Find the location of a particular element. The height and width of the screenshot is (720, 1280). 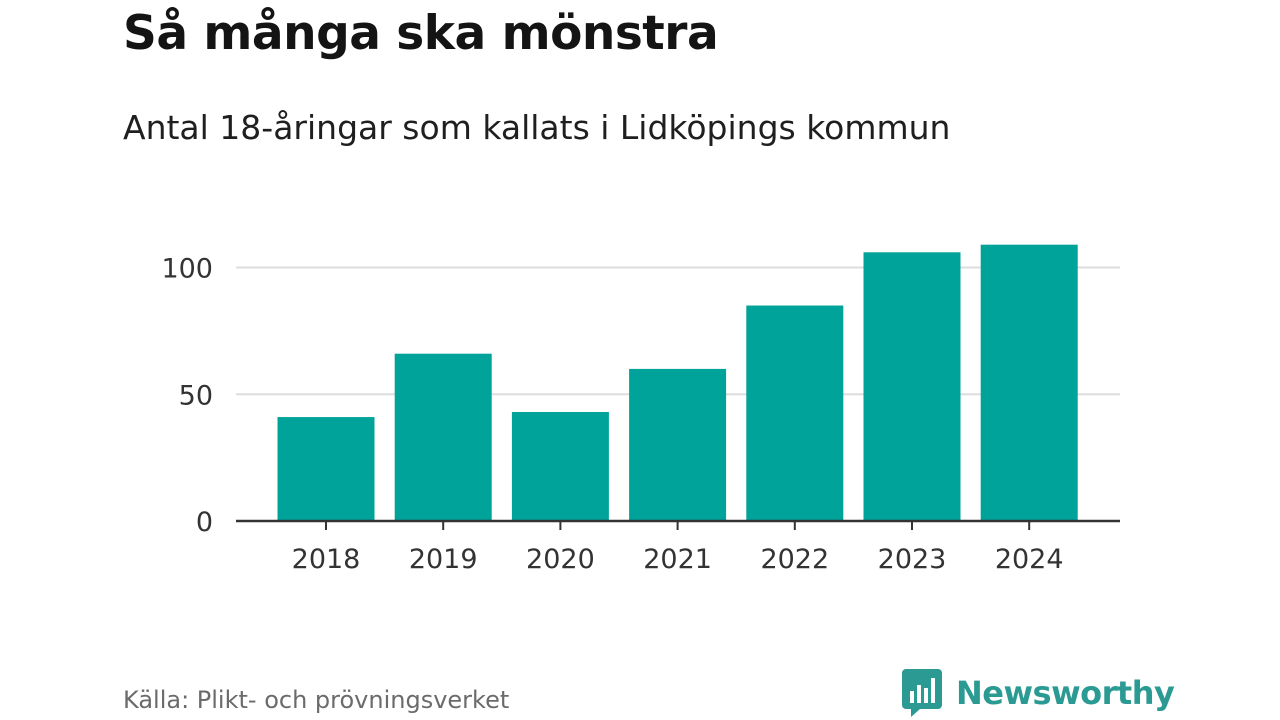

bar-2020 is located at coordinates (560, 466).